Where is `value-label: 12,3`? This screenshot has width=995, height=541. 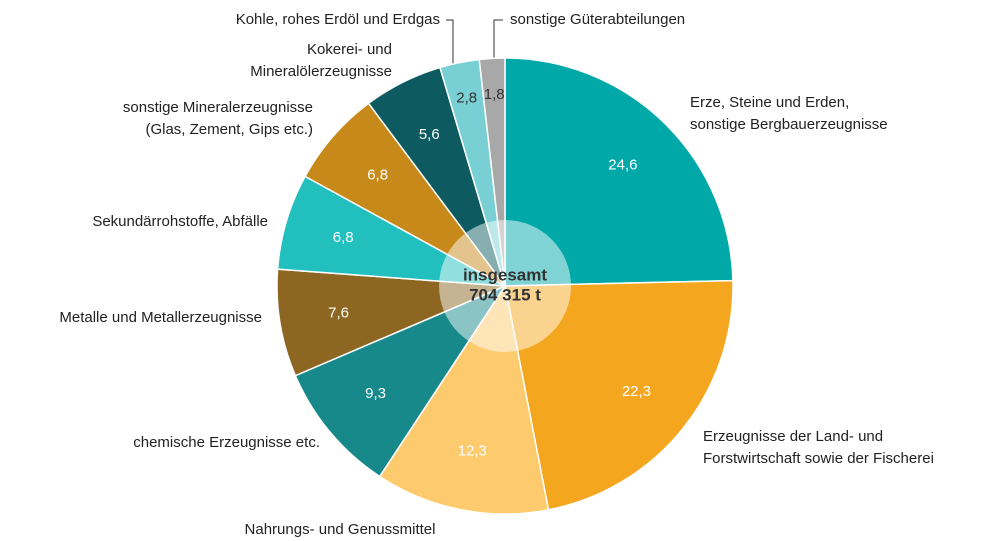
value-label: 12,3 is located at coordinates (472, 450).